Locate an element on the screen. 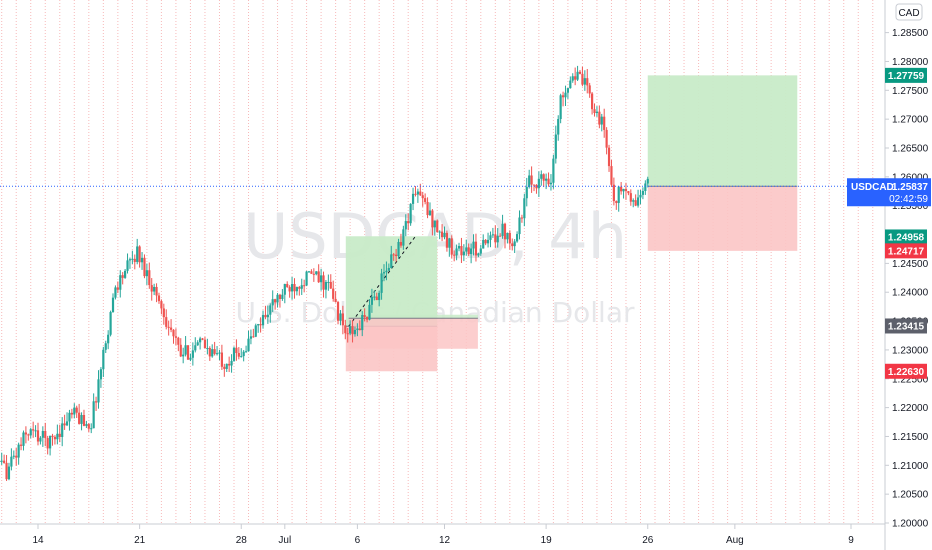 Image resolution: width=932 pixels, height=550 pixels. y-tick-label: 1.21000 is located at coordinates (910, 466).